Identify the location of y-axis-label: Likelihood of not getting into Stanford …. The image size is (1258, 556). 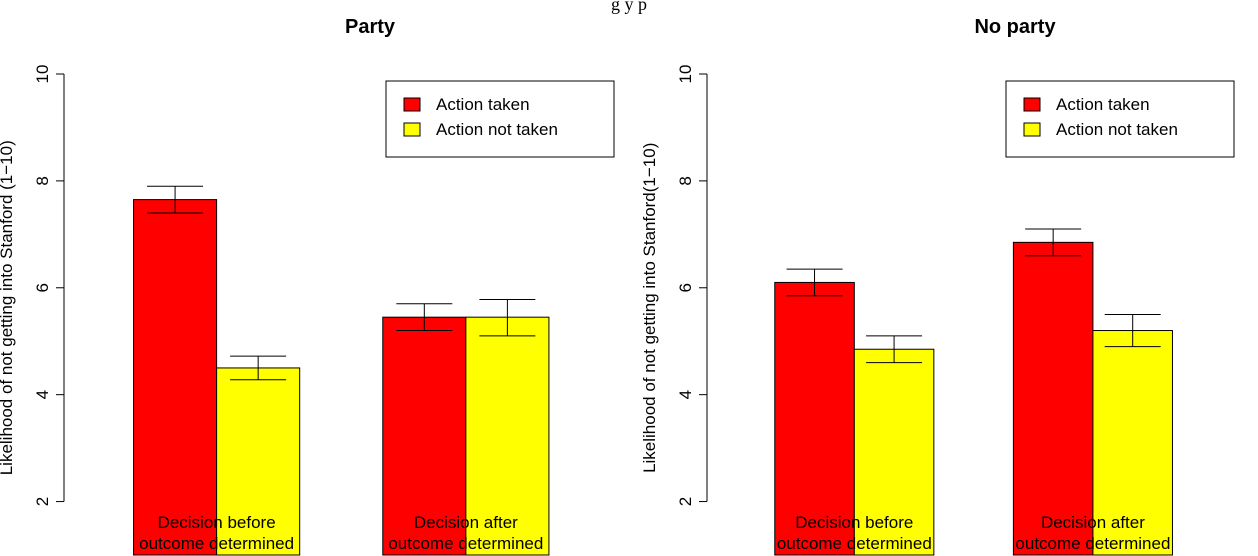
(8, 307).